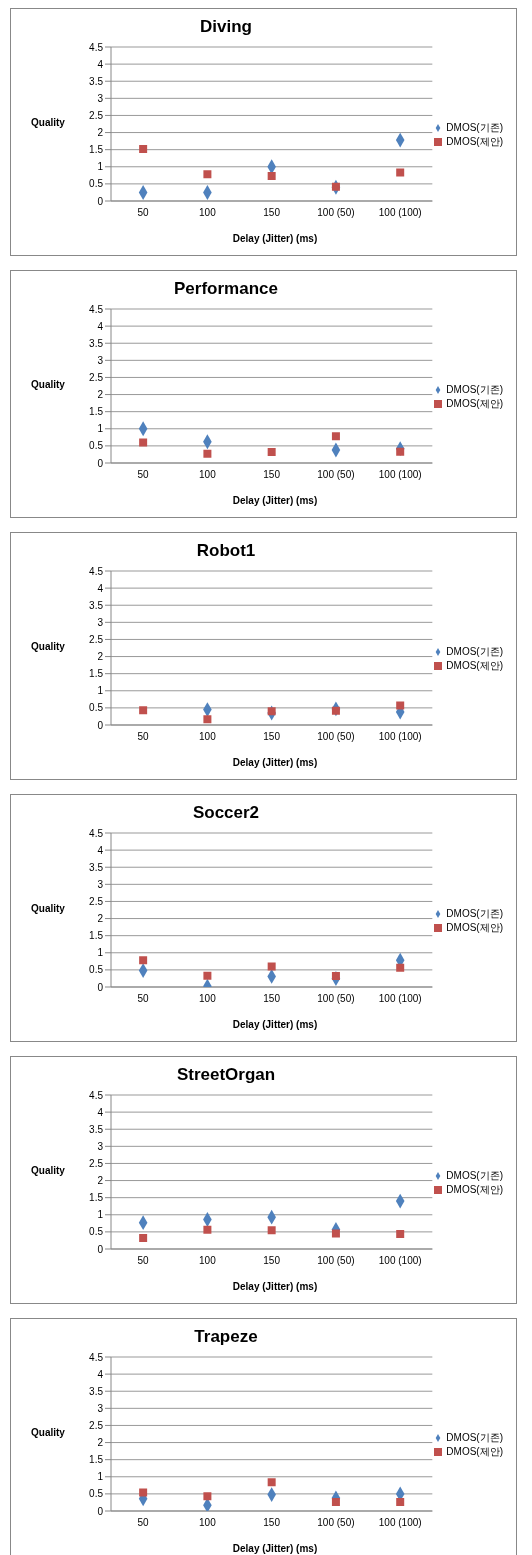 The width and height of the screenshot is (532, 1555). I want to click on chart-title: Diving, so click(226, 27).